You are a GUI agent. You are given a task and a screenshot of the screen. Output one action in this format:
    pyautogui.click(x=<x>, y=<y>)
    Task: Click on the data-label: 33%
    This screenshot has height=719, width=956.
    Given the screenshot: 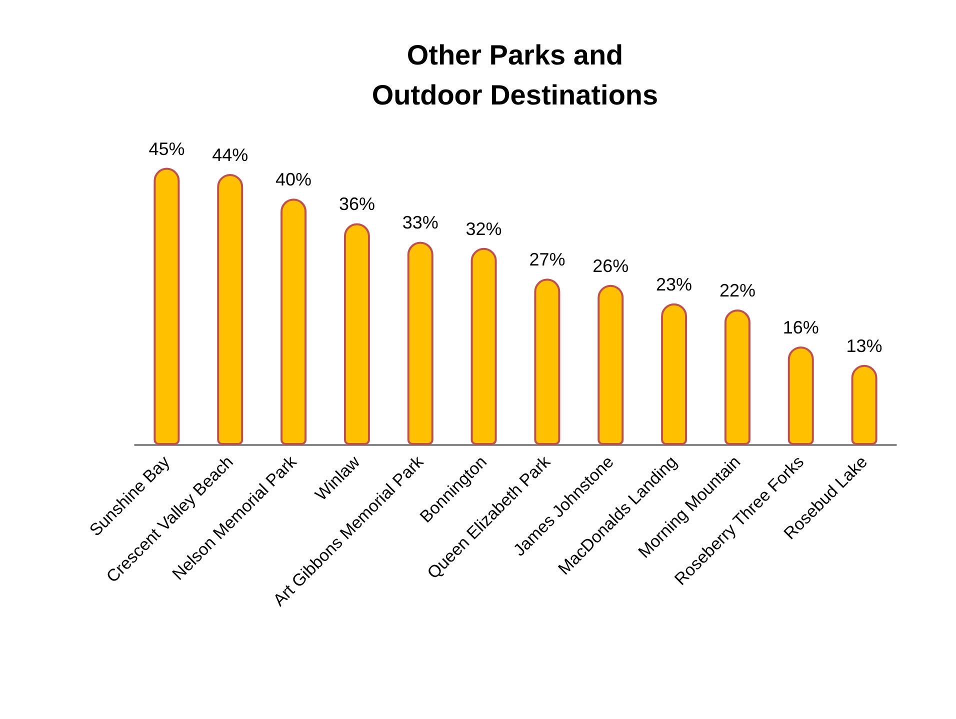 What is the action you would take?
    pyautogui.click(x=420, y=222)
    